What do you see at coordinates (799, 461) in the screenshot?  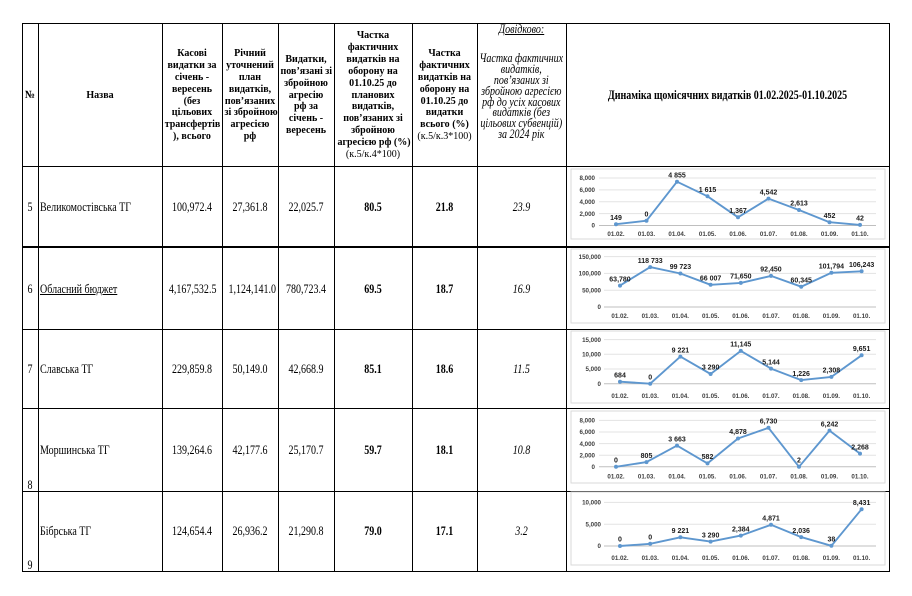 I see `svg-text: 2` at bounding box center [799, 461].